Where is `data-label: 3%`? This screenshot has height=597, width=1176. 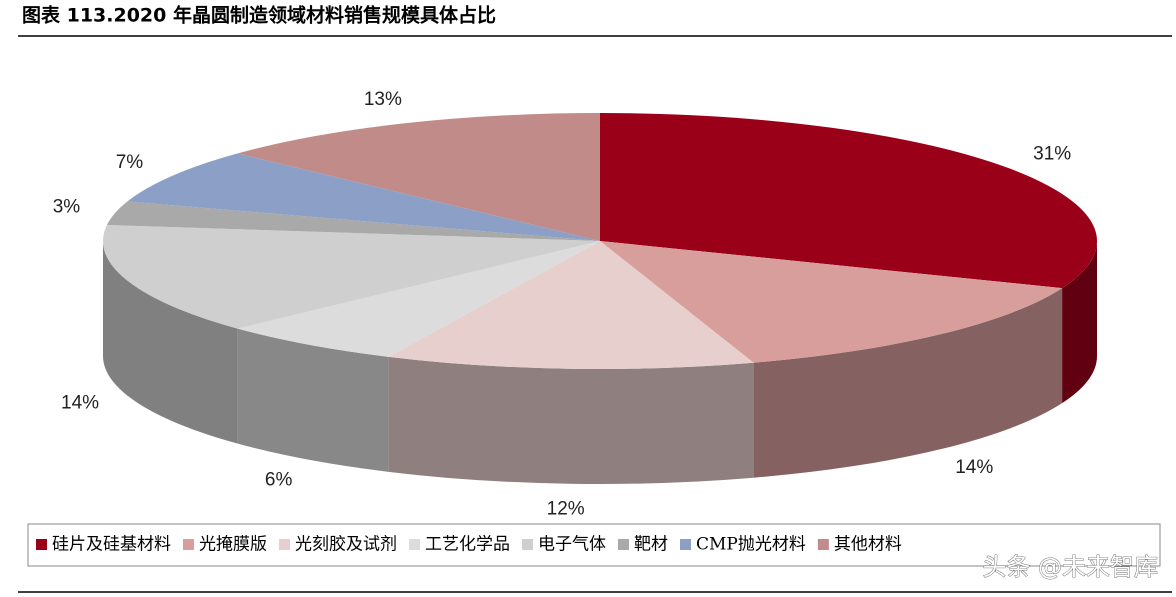 data-label: 3% is located at coordinates (67, 207).